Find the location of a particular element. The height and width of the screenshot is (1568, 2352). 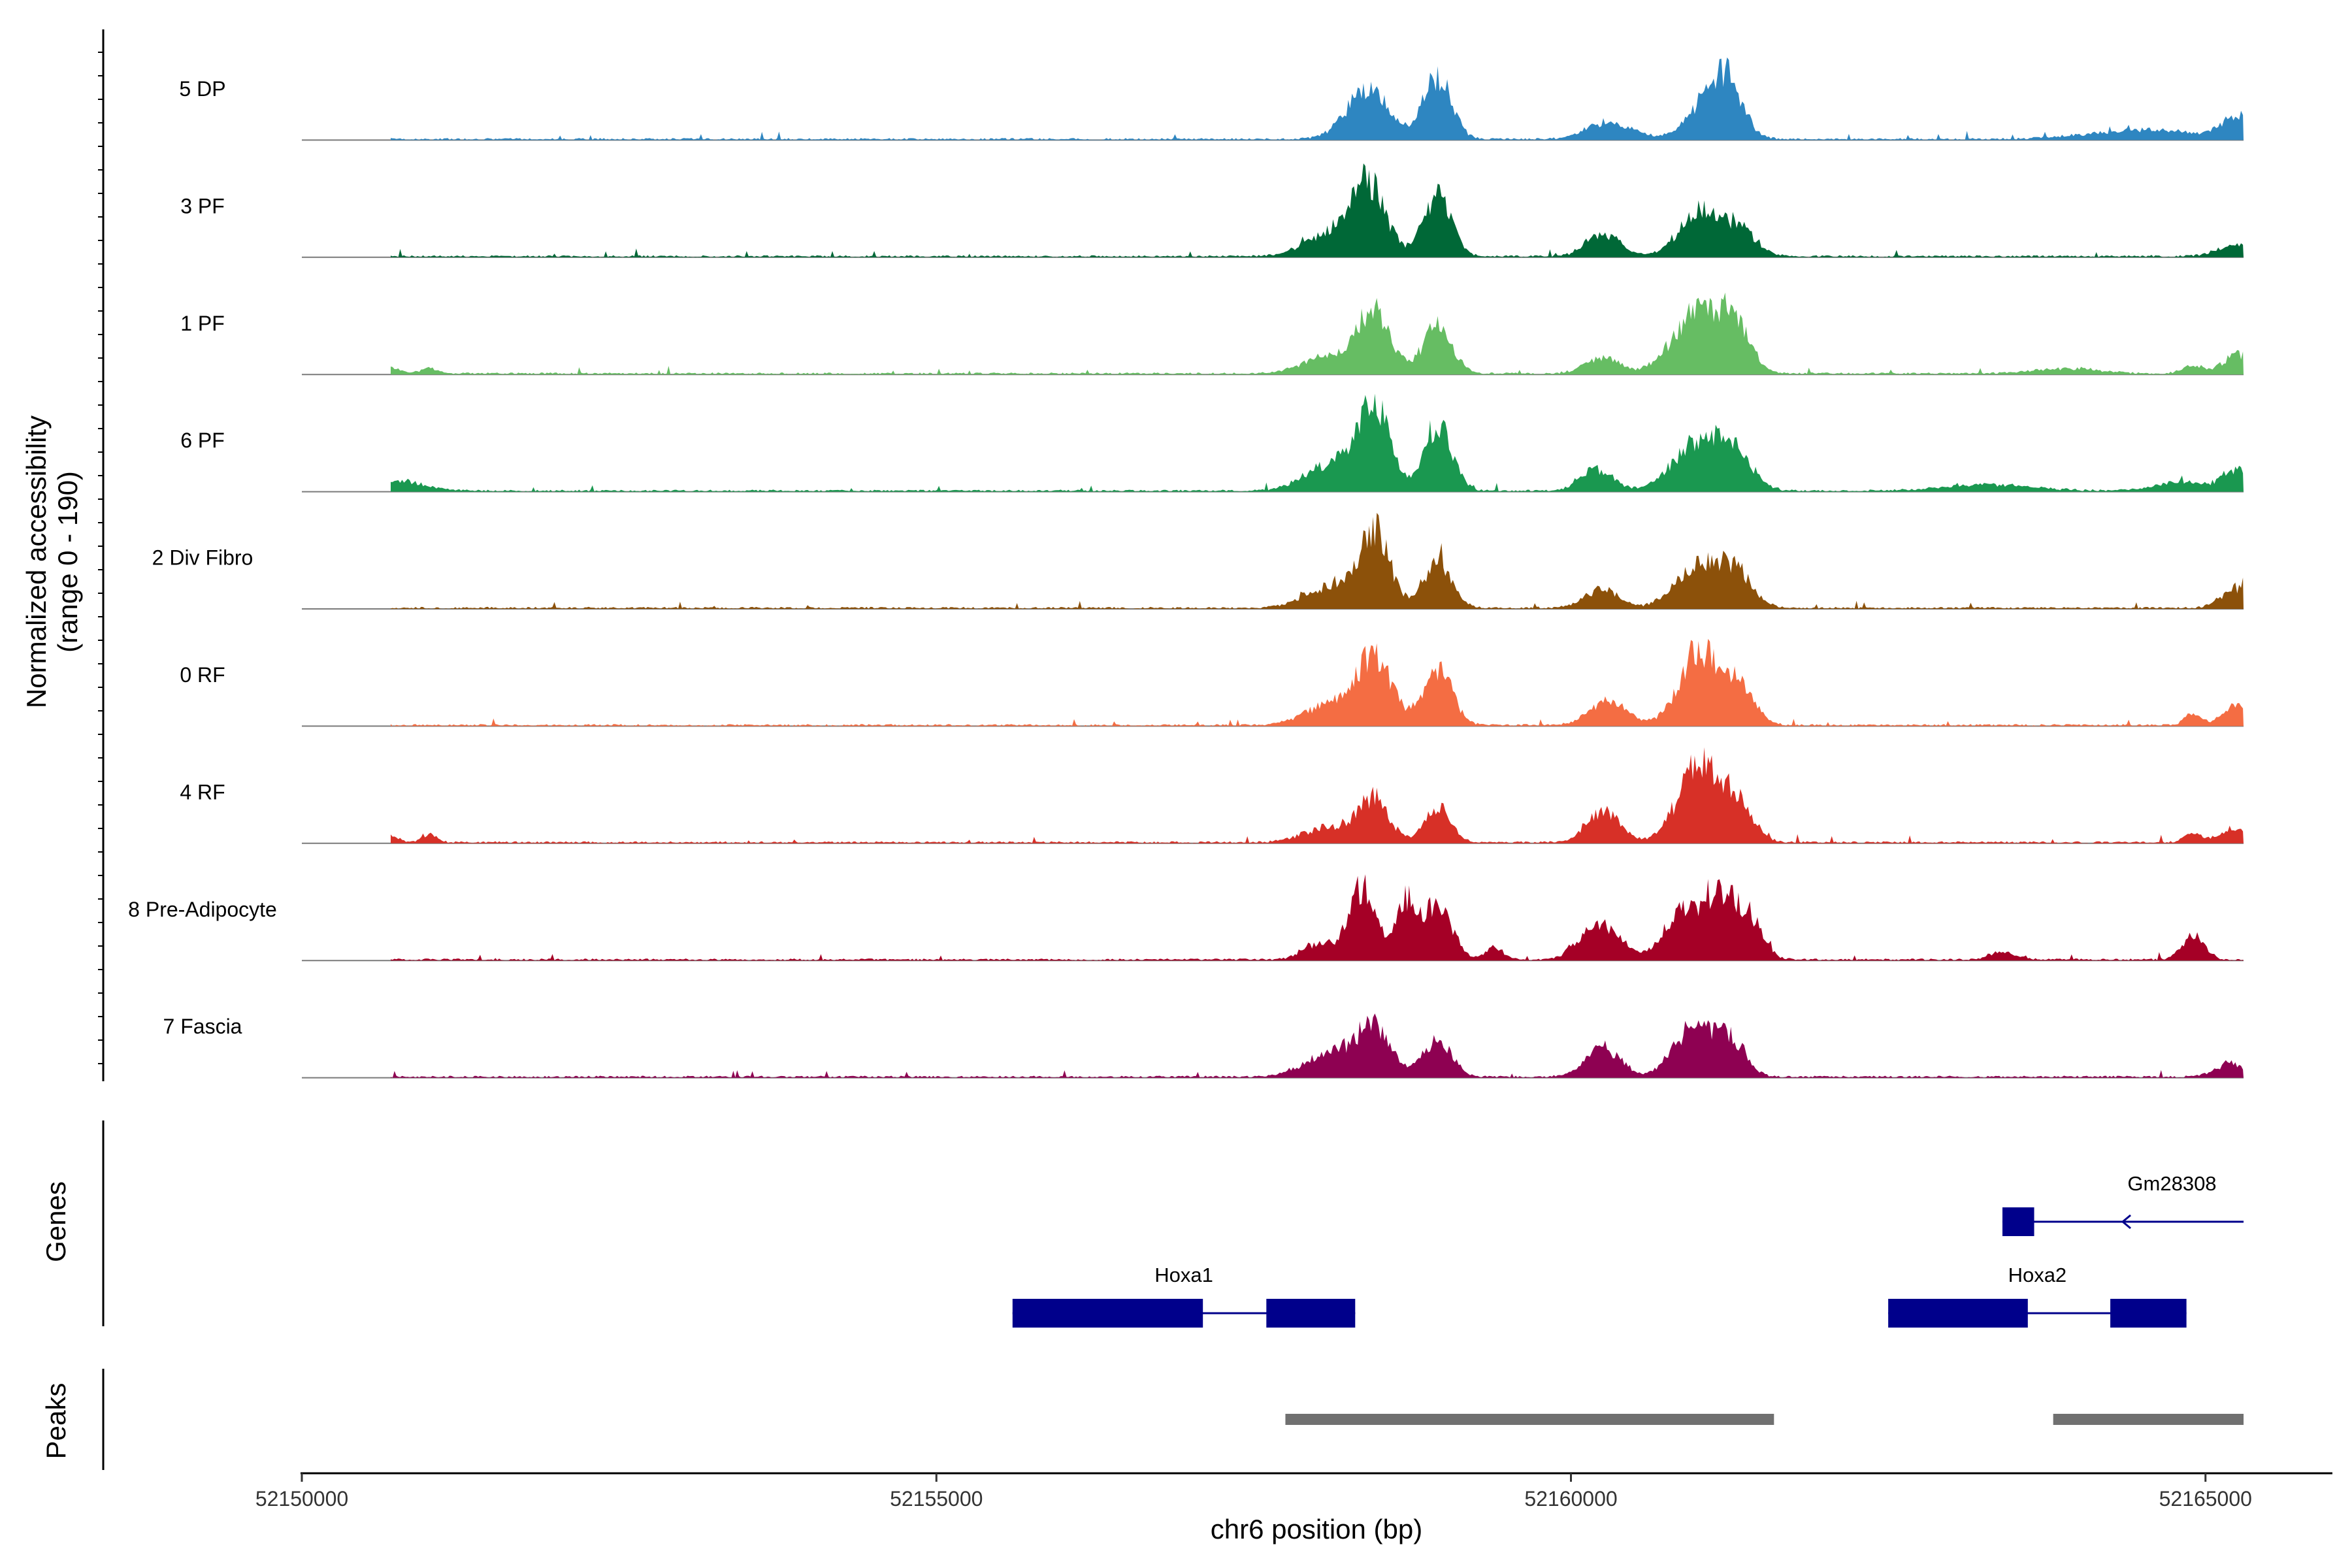

gene-label: Gm28308 is located at coordinates (2171, 1183).